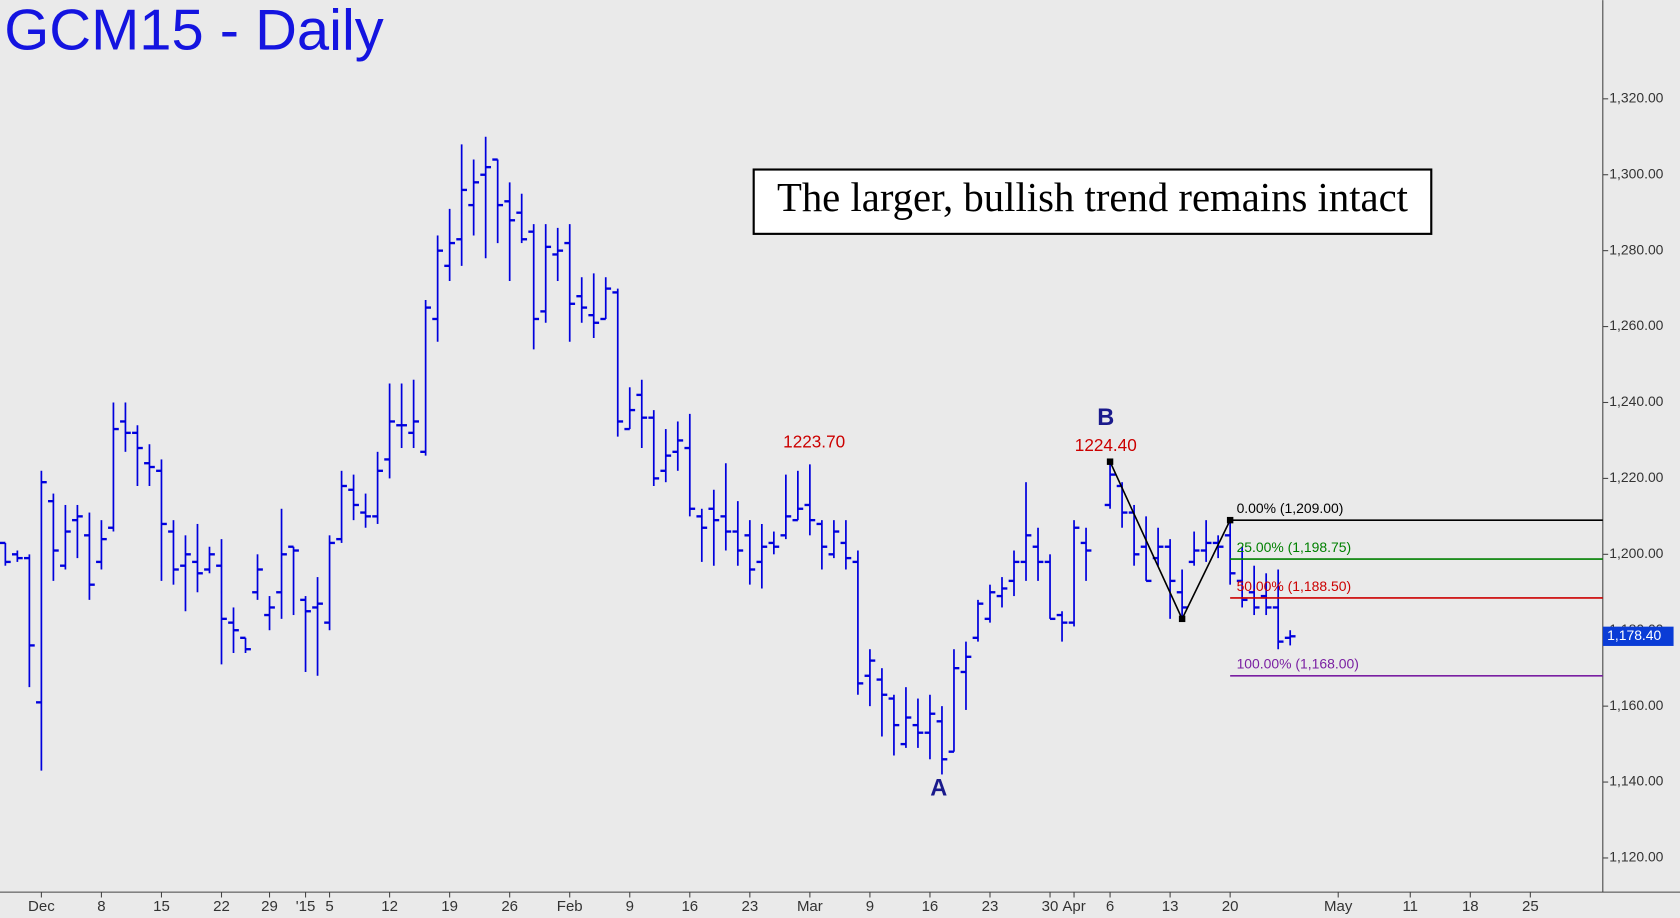  Describe the element at coordinates (509, 906) in the screenshot. I see `x-tick-label: 26` at that location.